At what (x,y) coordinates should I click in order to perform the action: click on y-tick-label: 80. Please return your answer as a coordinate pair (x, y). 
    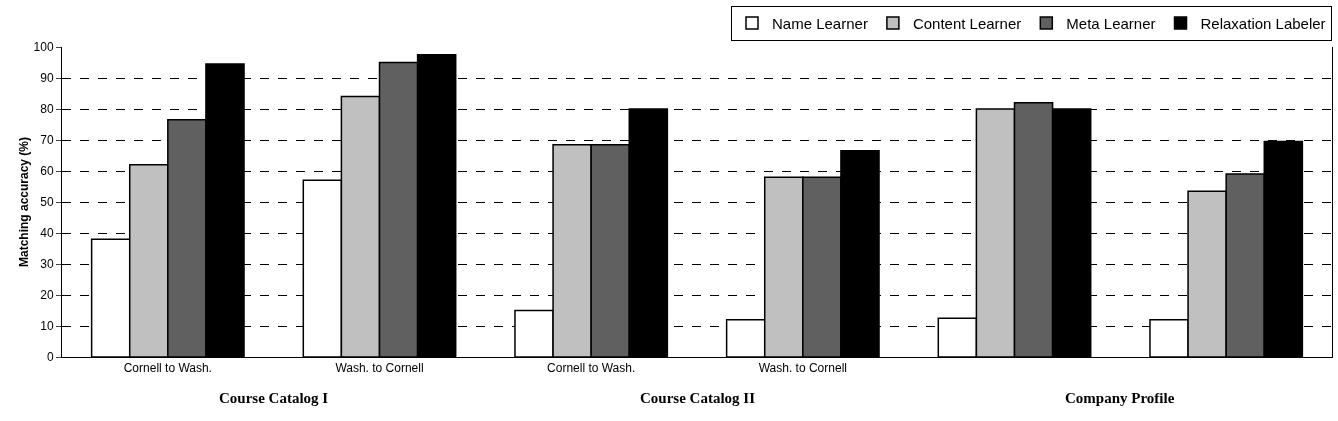
    Looking at the image, I should click on (47, 109).